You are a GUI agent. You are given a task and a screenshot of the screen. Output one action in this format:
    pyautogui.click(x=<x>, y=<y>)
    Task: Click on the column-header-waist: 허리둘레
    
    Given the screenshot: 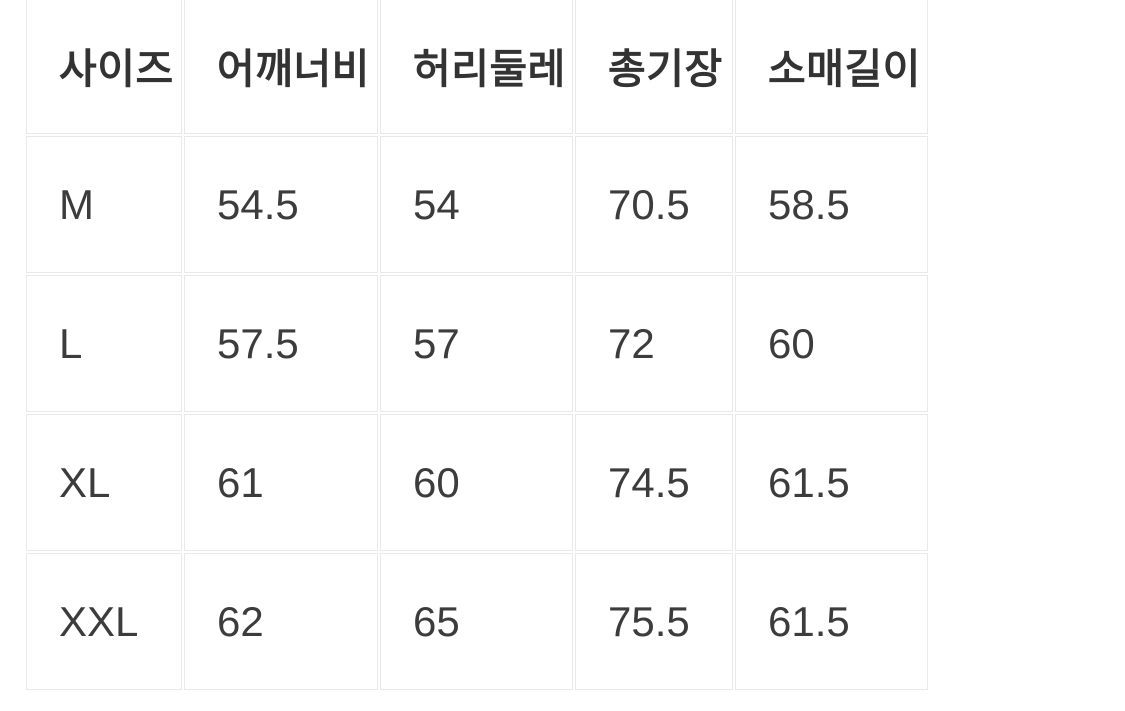 What is the action you would take?
    pyautogui.click(x=476, y=67)
    